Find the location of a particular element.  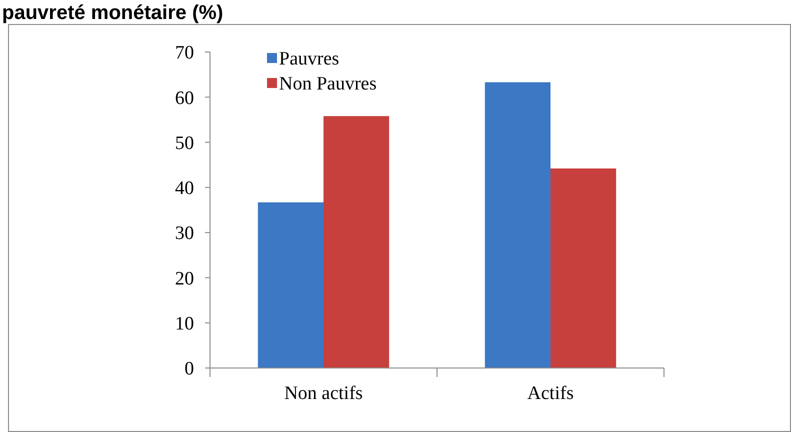

y-tick-label: 60 is located at coordinates (184, 98).